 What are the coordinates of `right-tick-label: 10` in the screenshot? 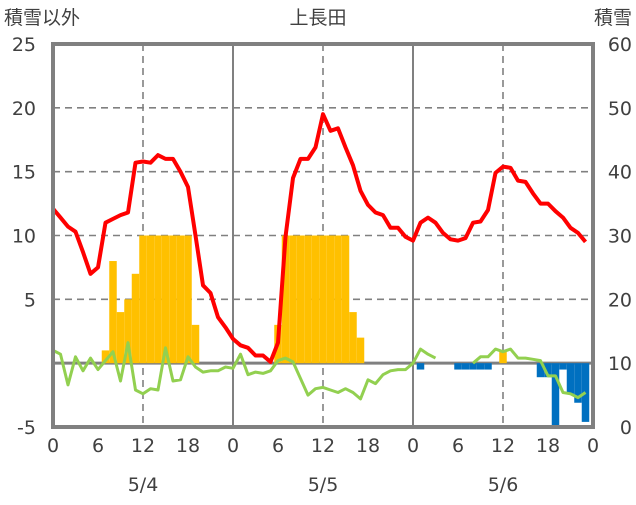 It's located at (620, 364).